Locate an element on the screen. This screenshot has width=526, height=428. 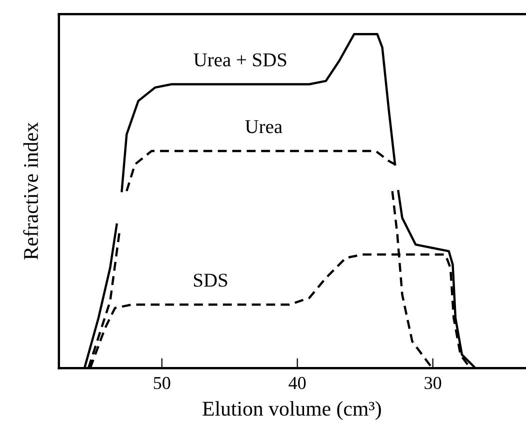
series-label: SDS is located at coordinates (211, 280).